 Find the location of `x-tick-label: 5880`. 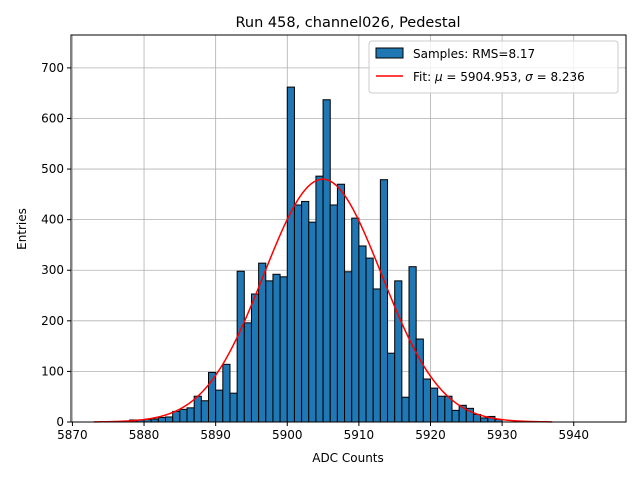

x-tick-label: 5880 is located at coordinates (144, 435).